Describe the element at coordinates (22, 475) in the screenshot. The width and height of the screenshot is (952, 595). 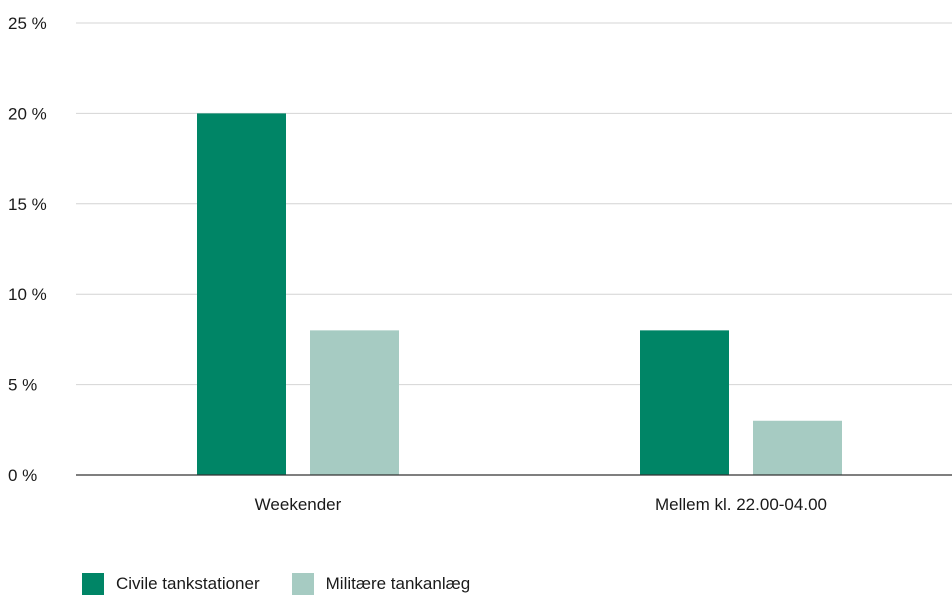
I see `y-tick-label-0: 0 %` at that location.